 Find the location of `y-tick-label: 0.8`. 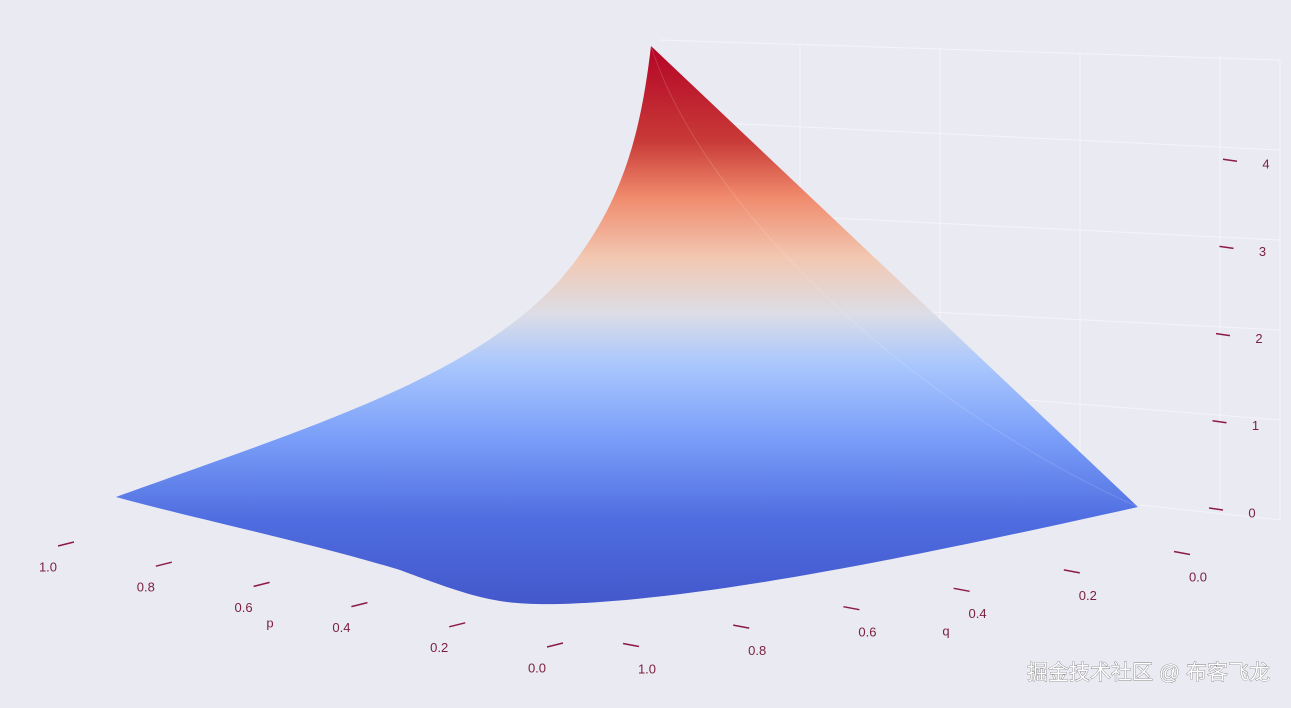

y-tick-label: 0.8 is located at coordinates (757, 650).